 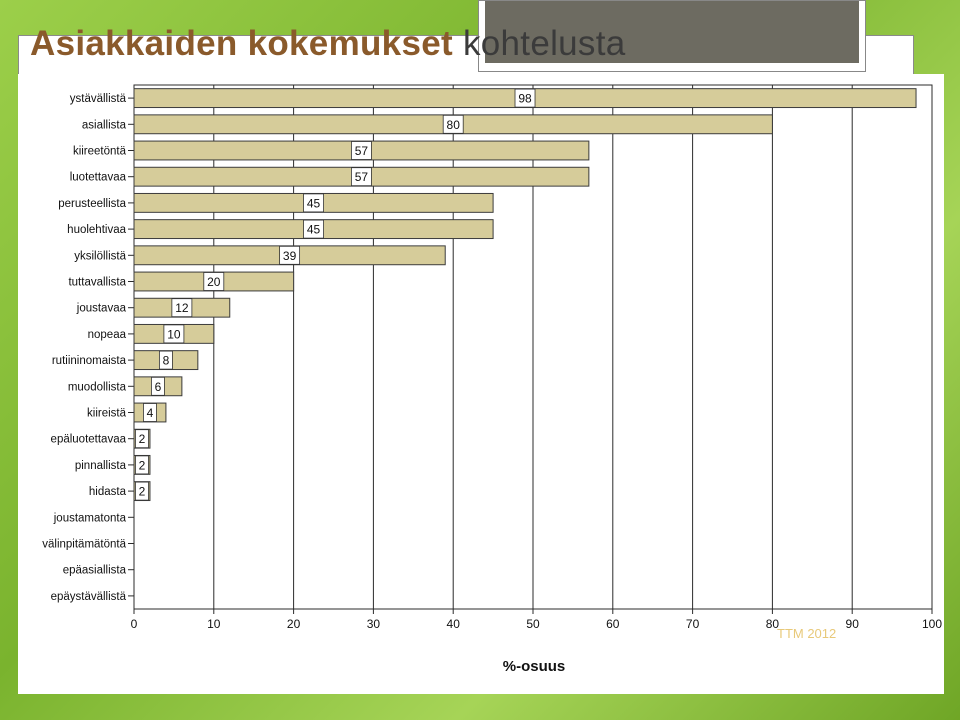 What do you see at coordinates (101, 466) in the screenshot?
I see `category-label: pinnallista` at bounding box center [101, 466].